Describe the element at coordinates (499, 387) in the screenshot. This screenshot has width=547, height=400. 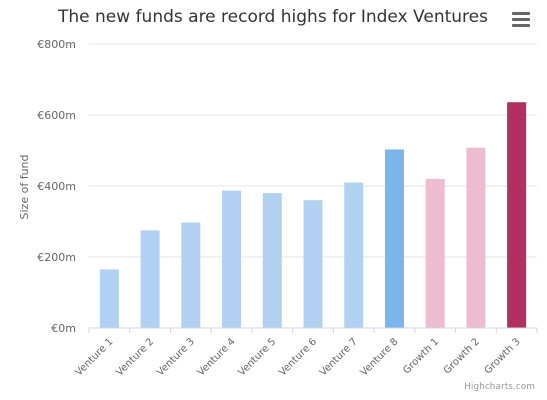
I see `credits-link: Highcharts.com` at that location.